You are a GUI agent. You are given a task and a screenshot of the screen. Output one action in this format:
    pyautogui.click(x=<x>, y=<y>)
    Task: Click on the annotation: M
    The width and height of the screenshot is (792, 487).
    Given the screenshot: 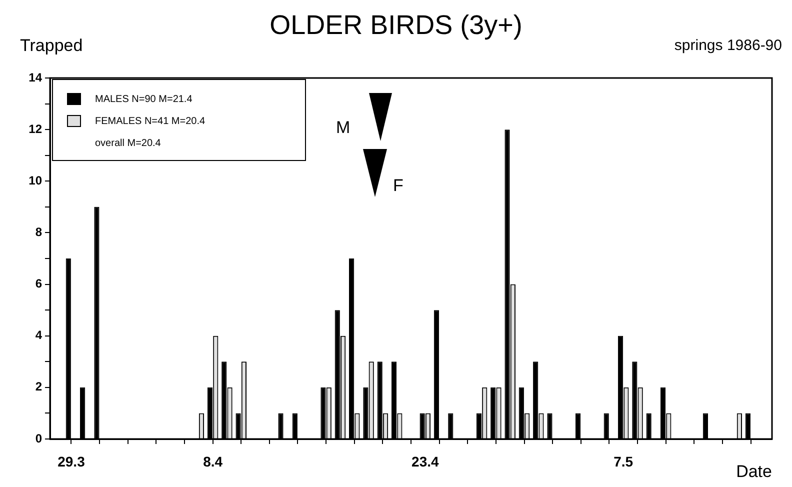 What is the action you would take?
    pyautogui.click(x=343, y=128)
    